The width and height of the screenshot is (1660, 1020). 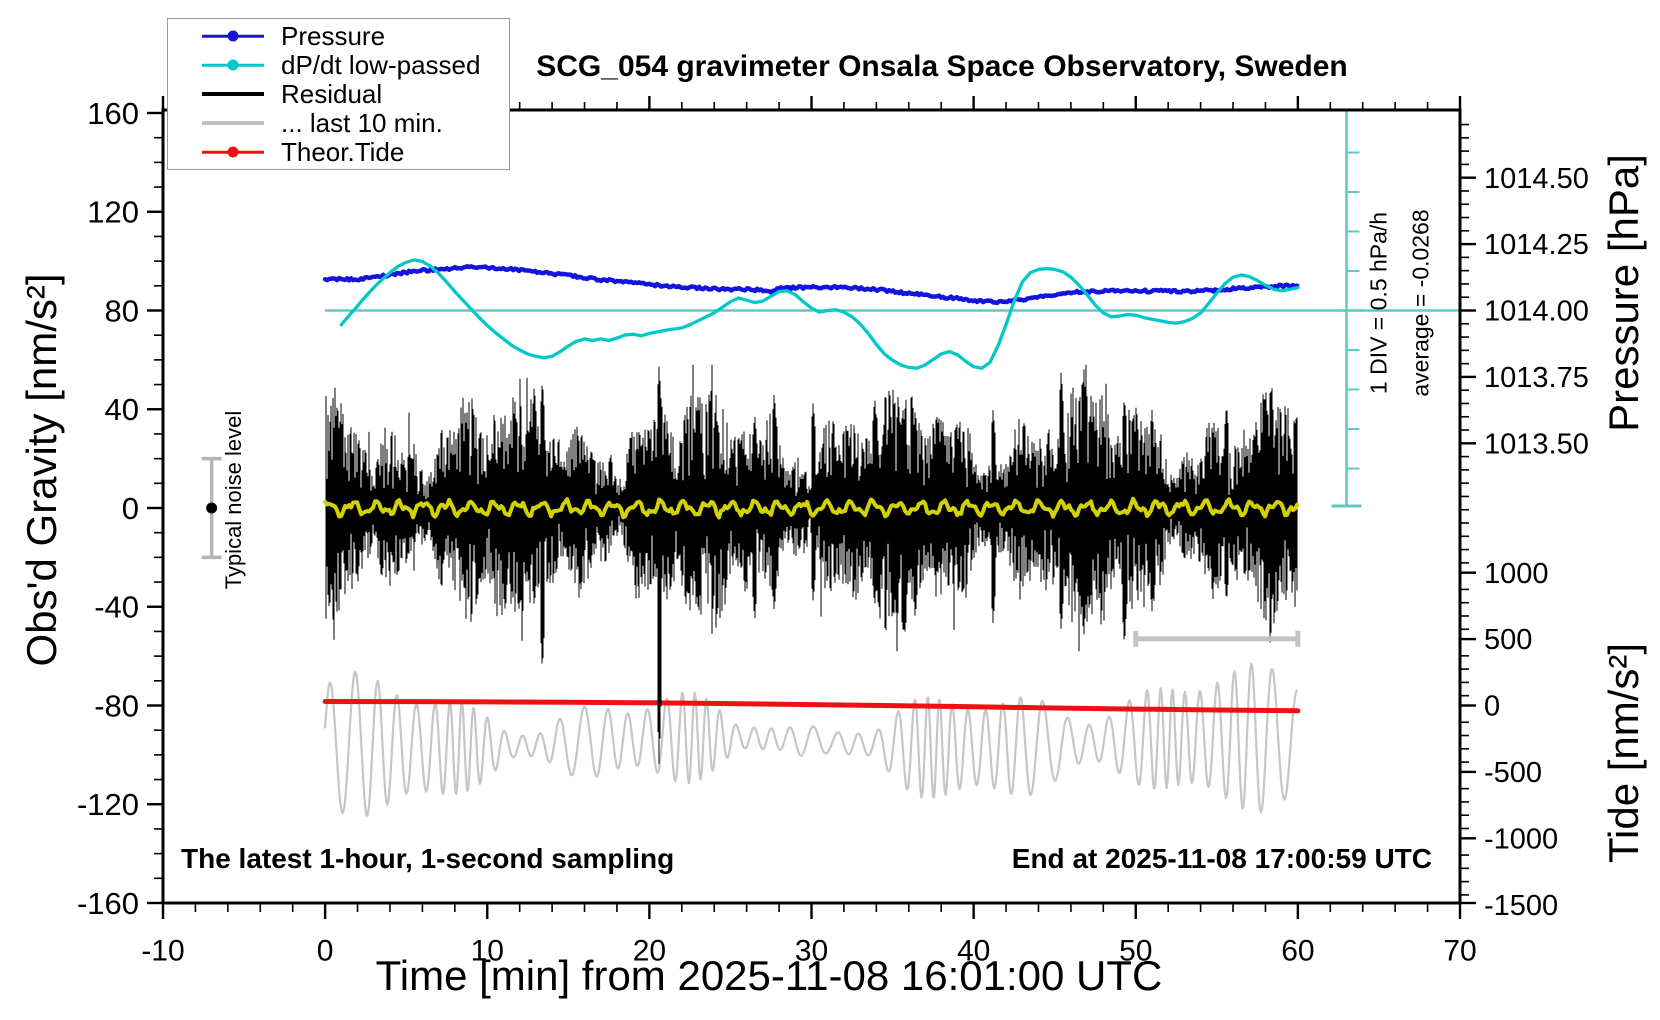 What do you see at coordinates (113, 113) in the screenshot?
I see `gravity-tick-label: 160` at bounding box center [113, 113].